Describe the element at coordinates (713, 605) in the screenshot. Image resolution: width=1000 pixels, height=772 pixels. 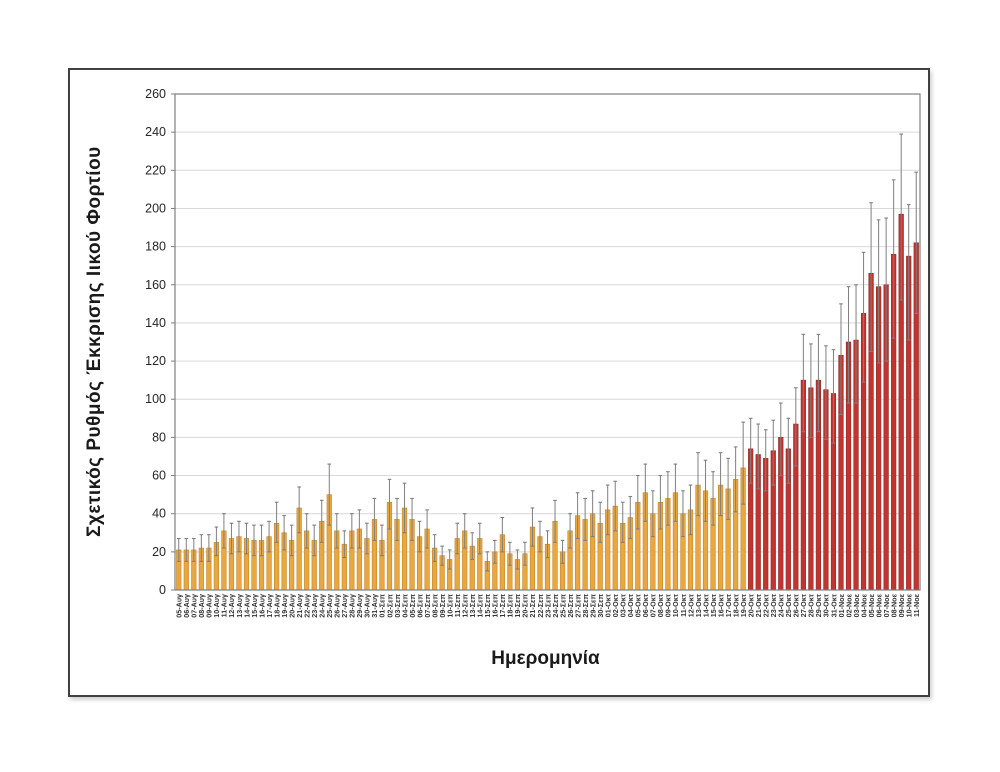
I see `x-tick-label: 15-Οκτ` at that location.